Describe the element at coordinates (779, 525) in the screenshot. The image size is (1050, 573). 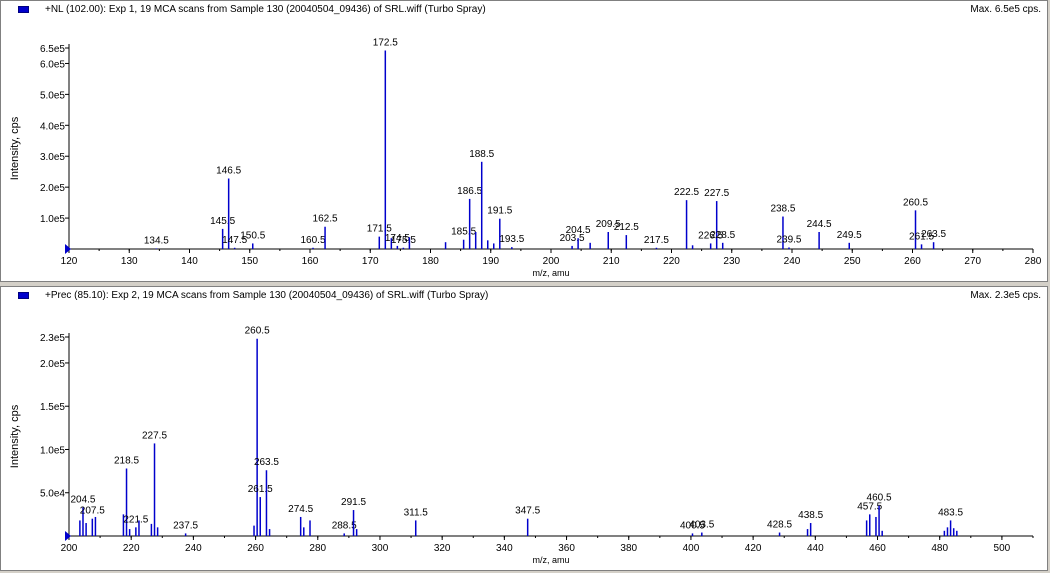
I see `peak-label: 428.5` at that location.